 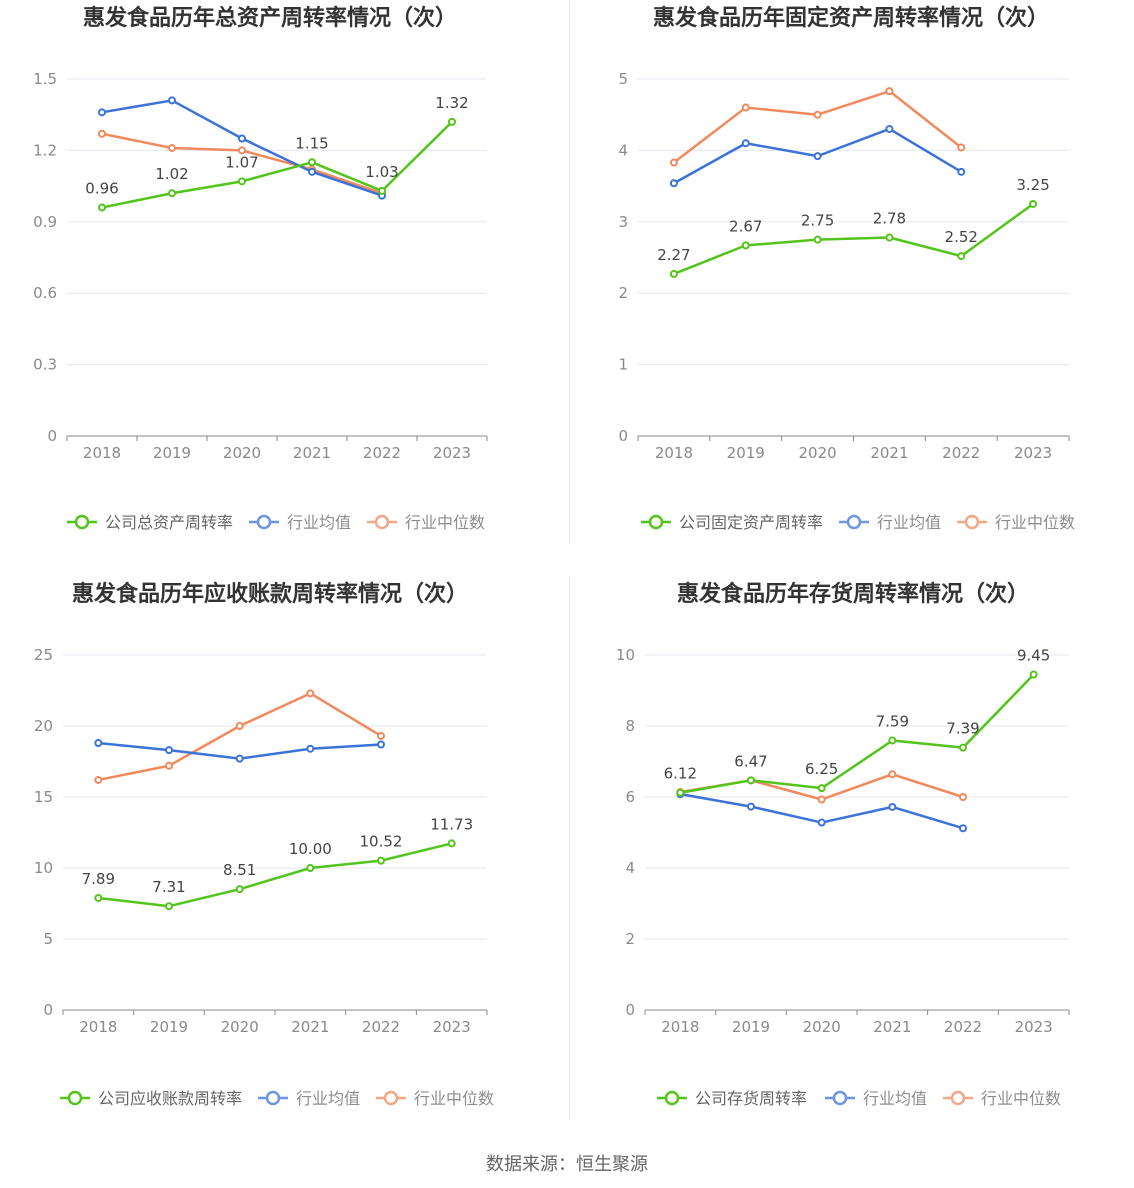 I want to click on y-tick-label: 15, so click(x=43, y=797).